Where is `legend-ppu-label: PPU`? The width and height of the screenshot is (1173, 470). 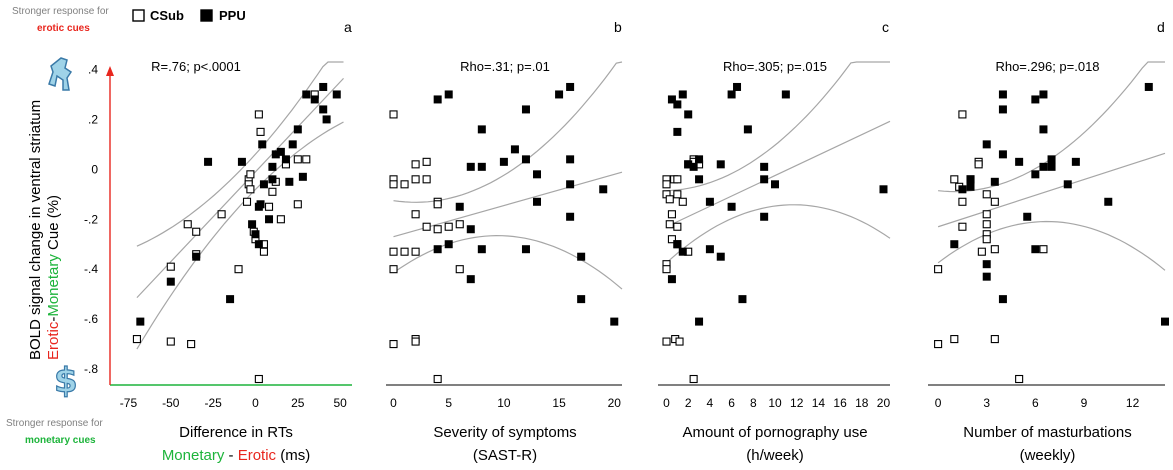 legend-ppu-label: PPU is located at coordinates (232, 15).